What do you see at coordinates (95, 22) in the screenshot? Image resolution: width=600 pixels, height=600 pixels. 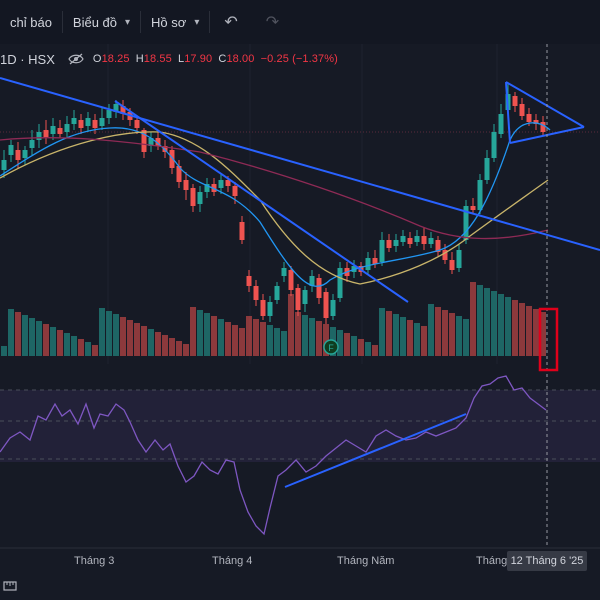 I see `chart-type-label: Biểu đồ` at bounding box center [95, 22].